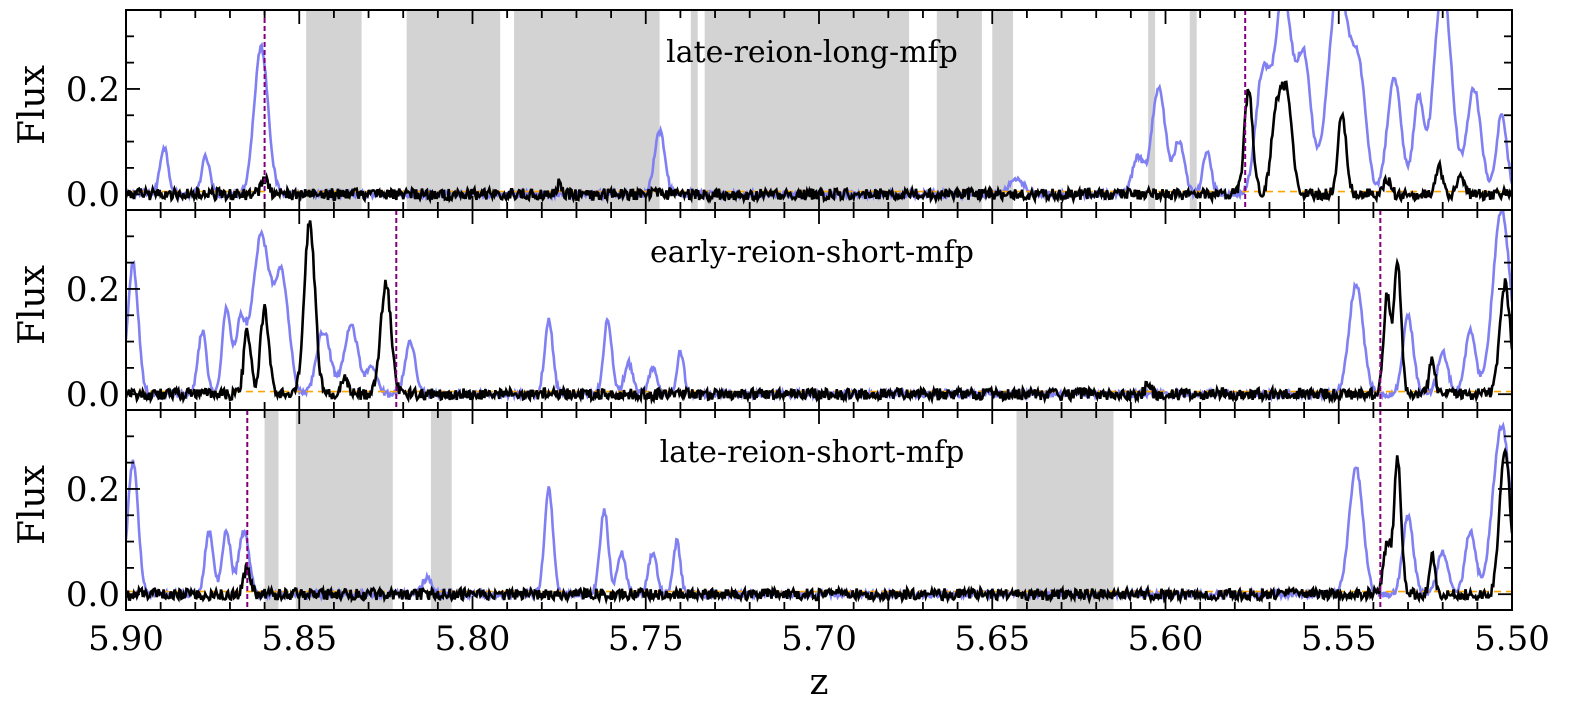 This screenshot has height=715, width=1579. What do you see at coordinates (812, 52) in the screenshot?
I see `panel-title: late-reion-long-mfp` at bounding box center [812, 52].